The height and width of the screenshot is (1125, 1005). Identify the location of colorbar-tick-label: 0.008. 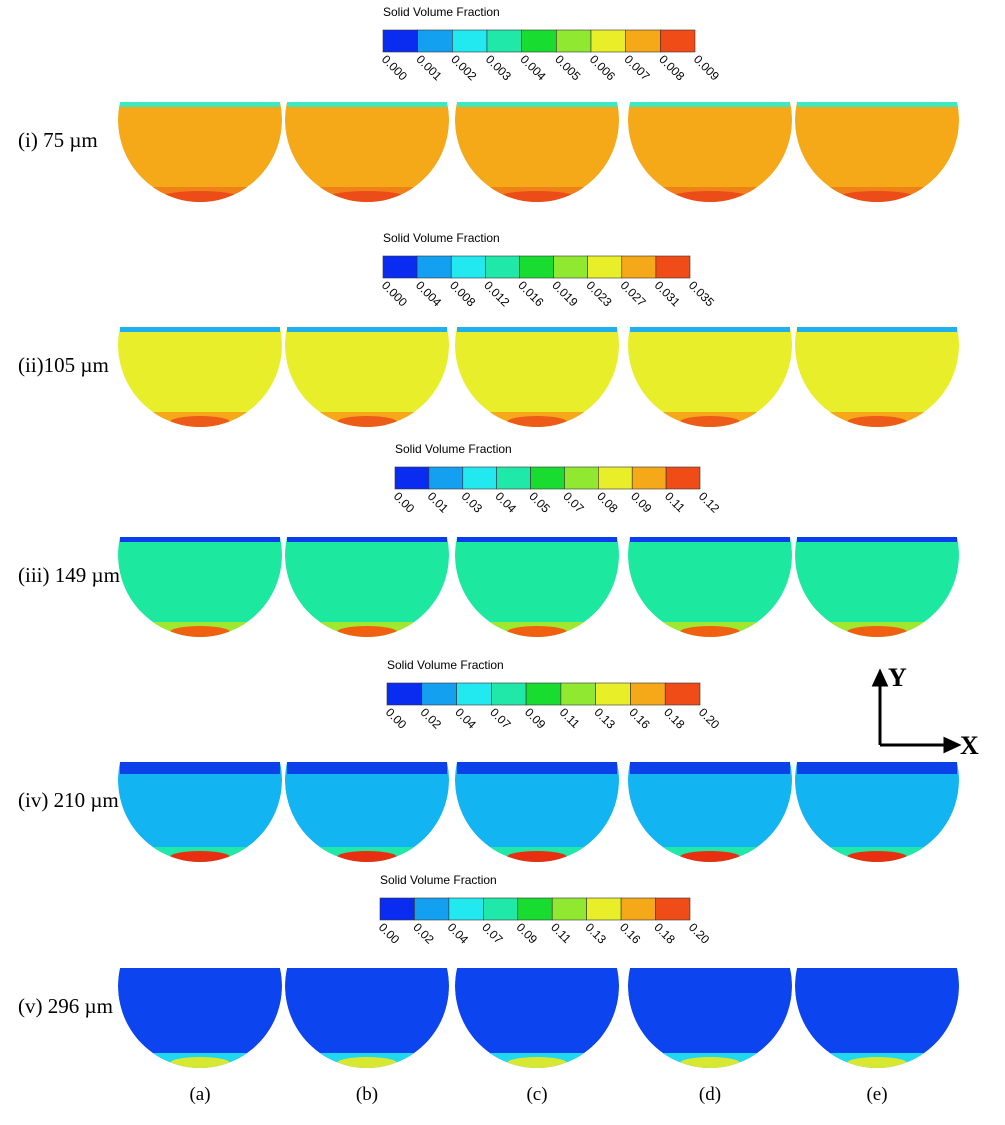
(671, 67).